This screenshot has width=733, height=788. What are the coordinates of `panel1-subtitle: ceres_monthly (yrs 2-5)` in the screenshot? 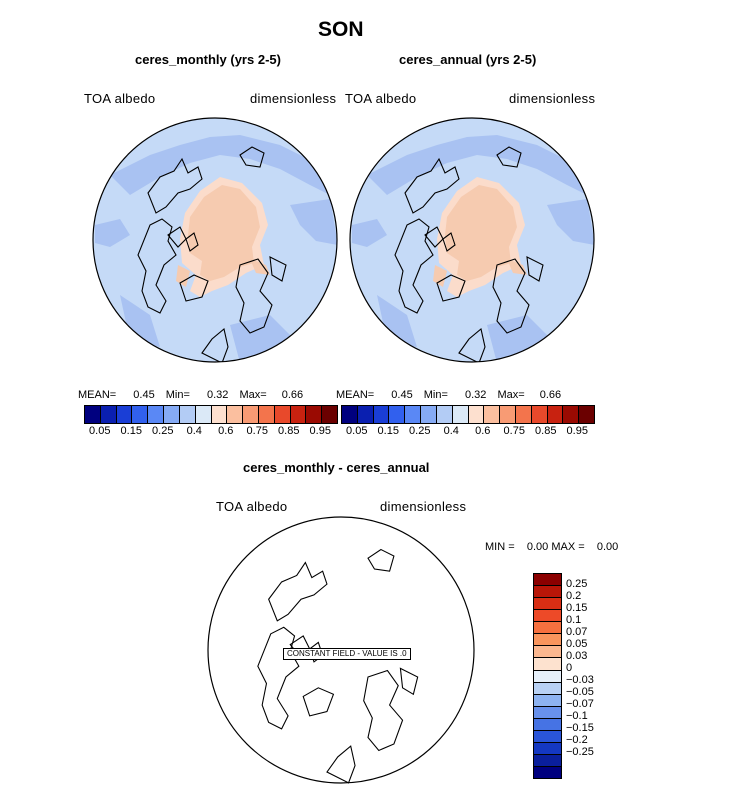 It's located at (208, 59).